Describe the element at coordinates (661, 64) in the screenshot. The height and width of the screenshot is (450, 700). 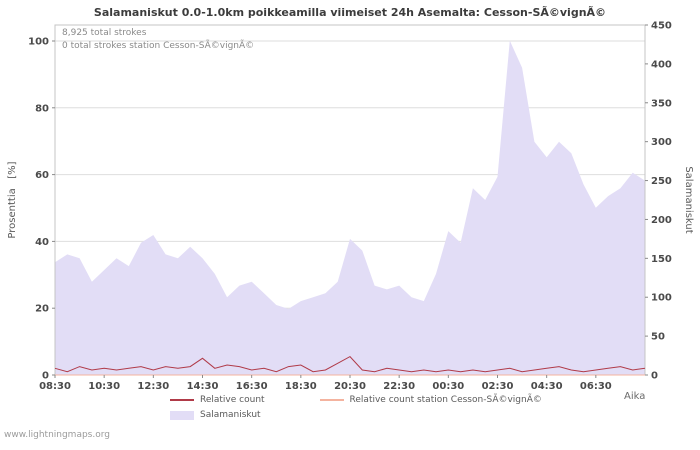
I see `y-right-tick-label: 400` at that location.